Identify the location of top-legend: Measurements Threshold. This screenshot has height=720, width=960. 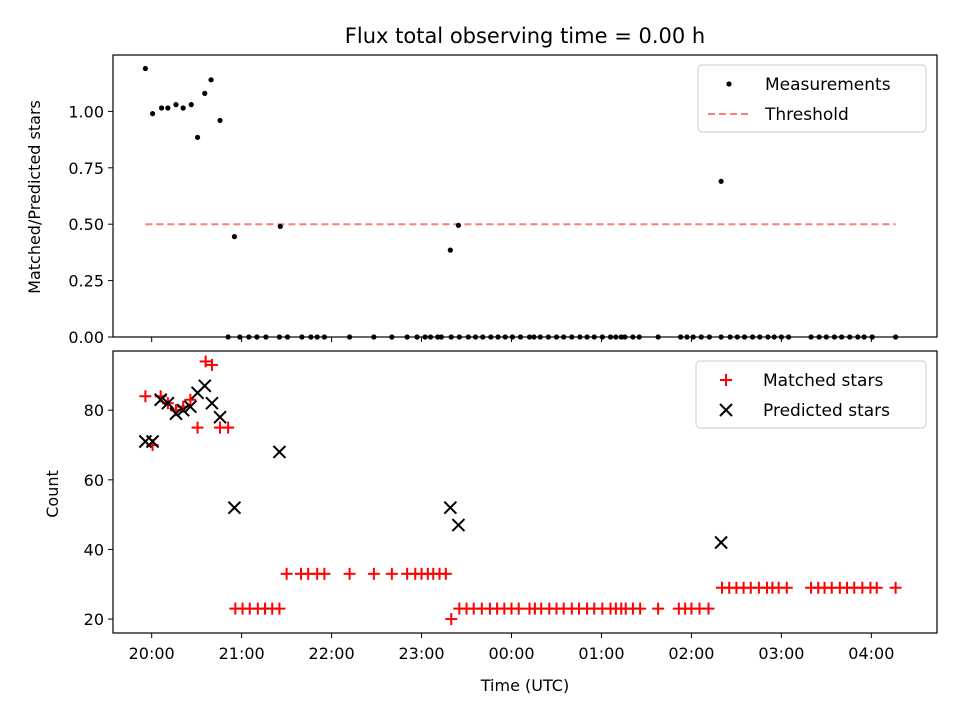
(812, 98).